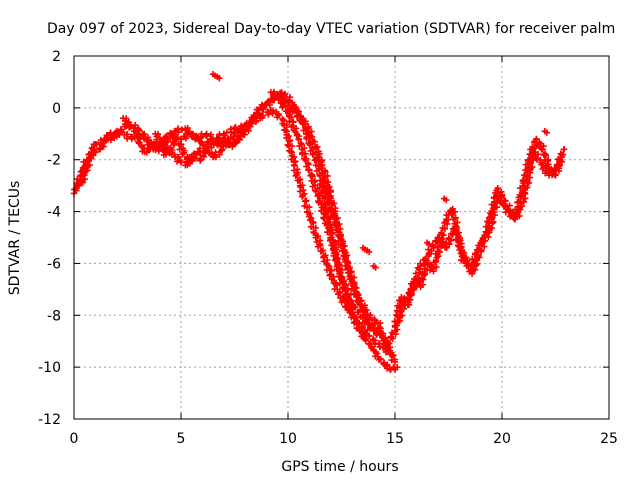  Describe the element at coordinates (339, 467) in the screenshot. I see `x-axis-label: GPS time / hours` at that location.